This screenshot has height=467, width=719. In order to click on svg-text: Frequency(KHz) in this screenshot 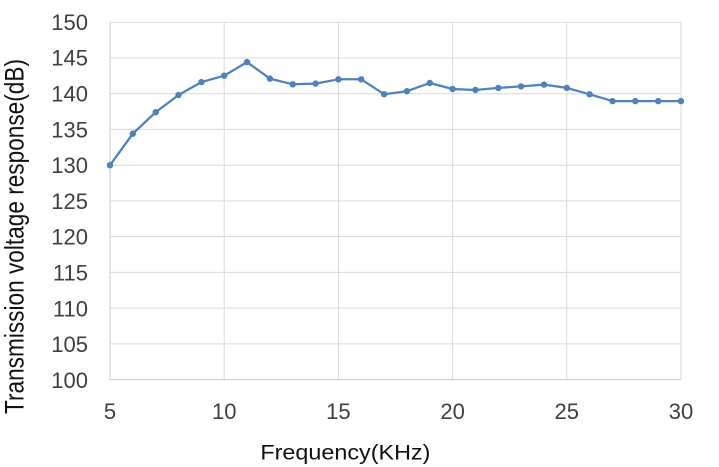, I will do `click(345, 453)`.